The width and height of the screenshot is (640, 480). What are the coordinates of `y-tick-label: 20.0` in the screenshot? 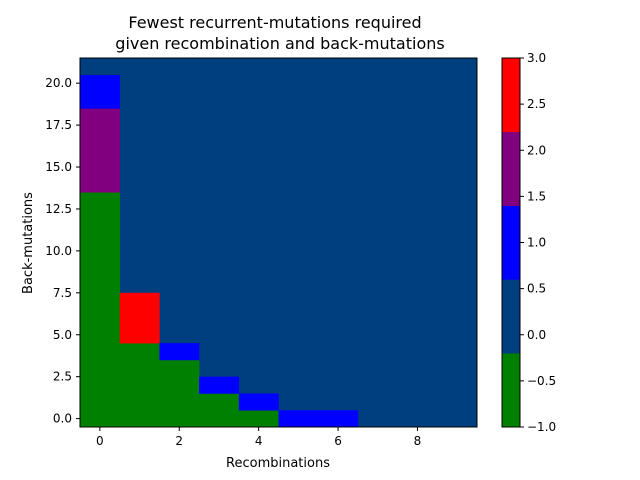 It's located at (58, 83).